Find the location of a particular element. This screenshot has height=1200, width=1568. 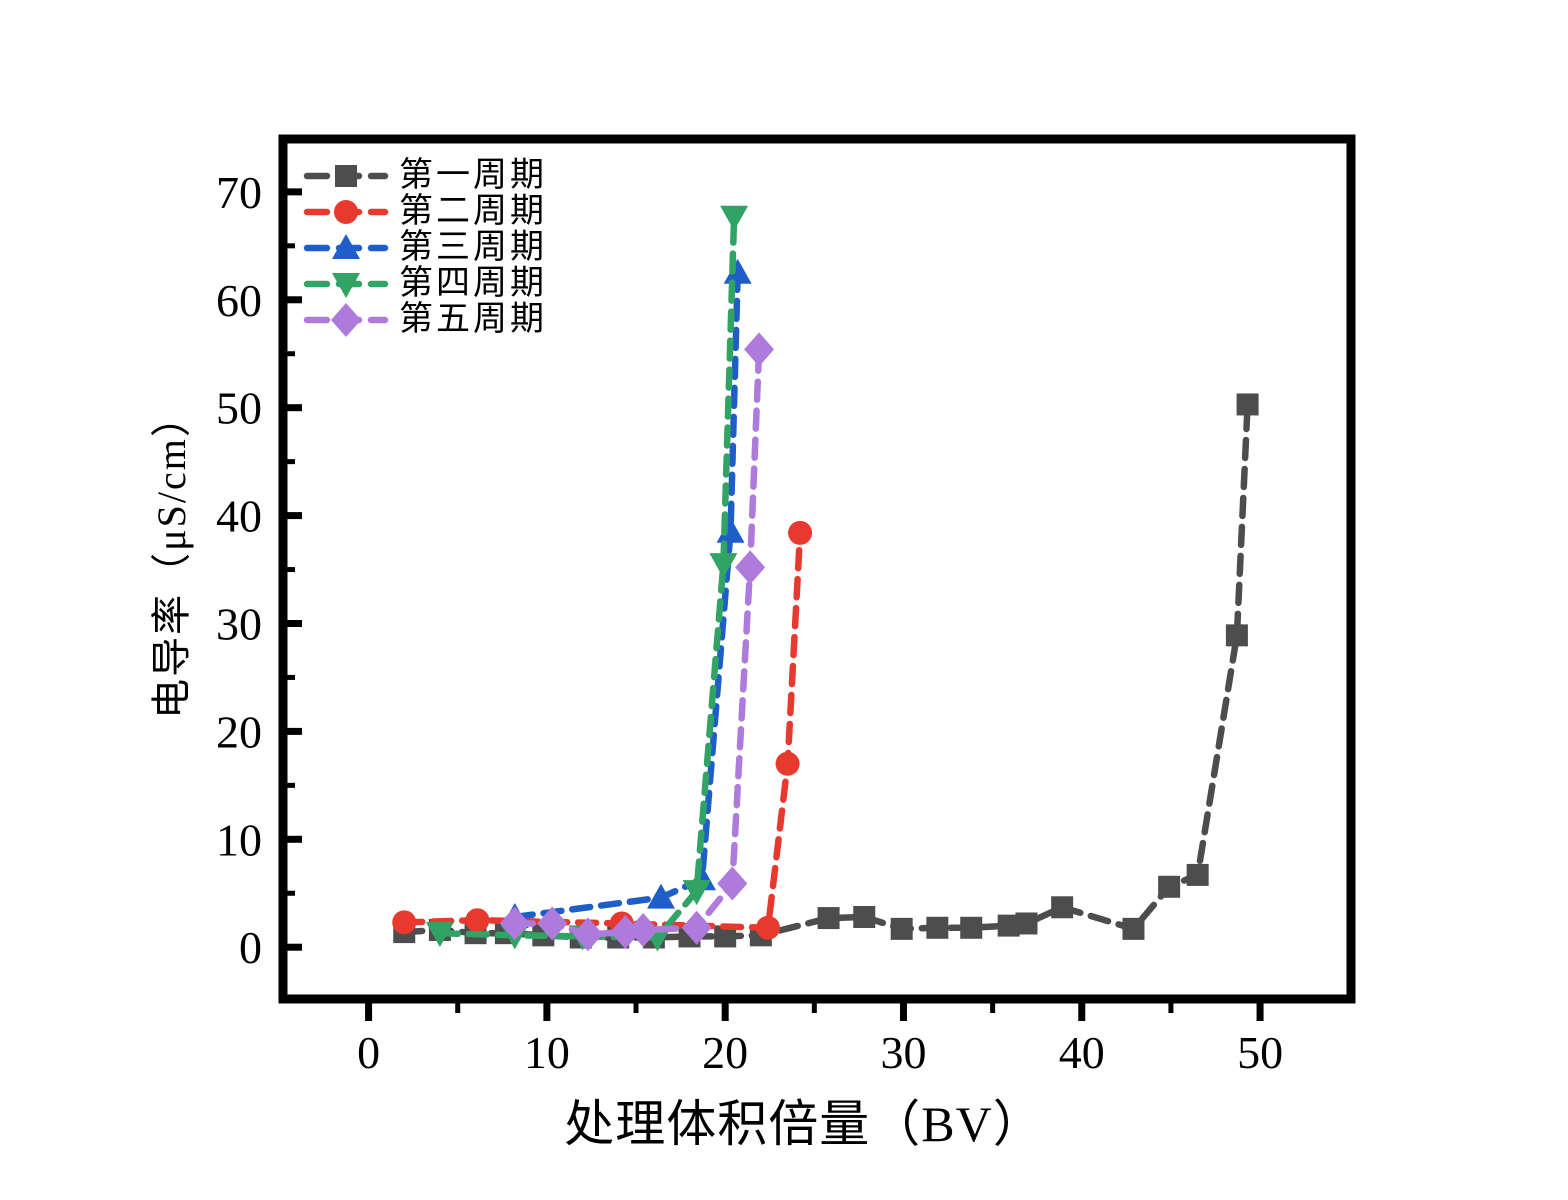

legend-label: 第五周期 is located at coordinates (473, 319).